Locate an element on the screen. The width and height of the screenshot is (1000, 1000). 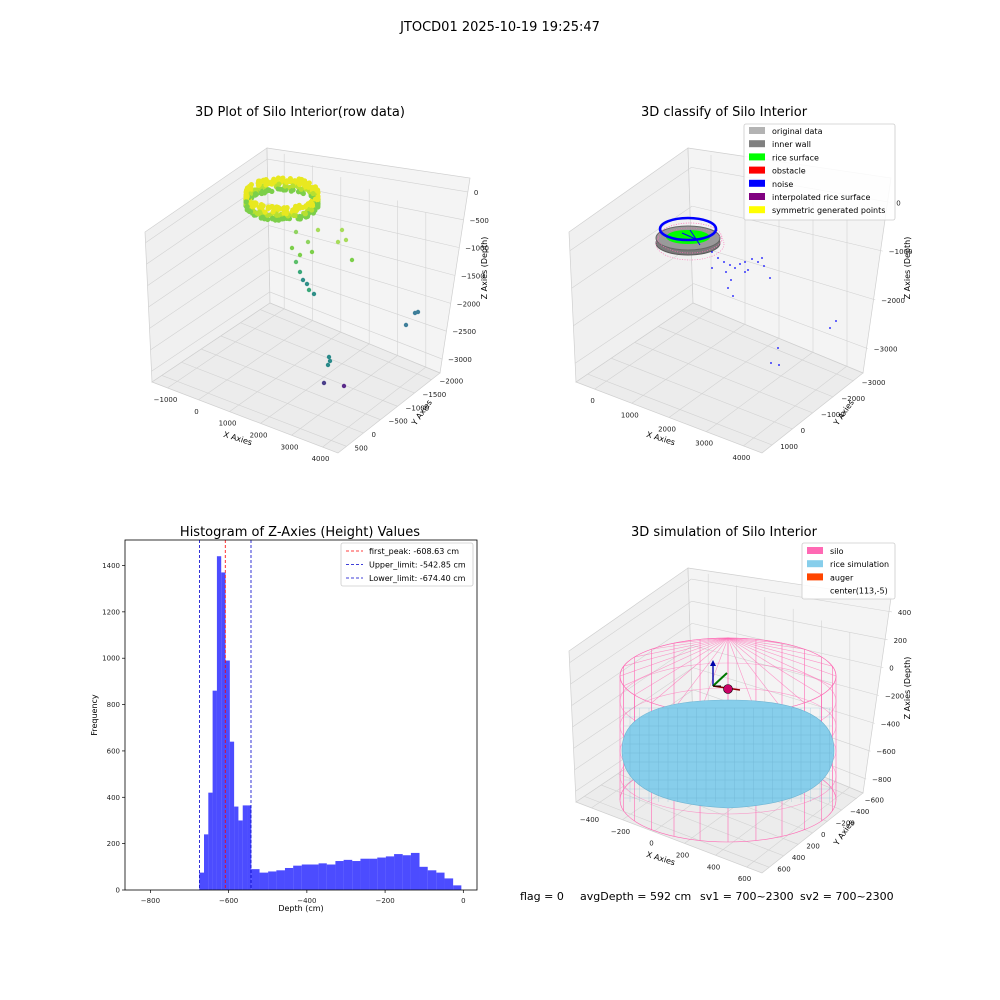
hist-ytick-label: 200 is located at coordinates (113, 844).